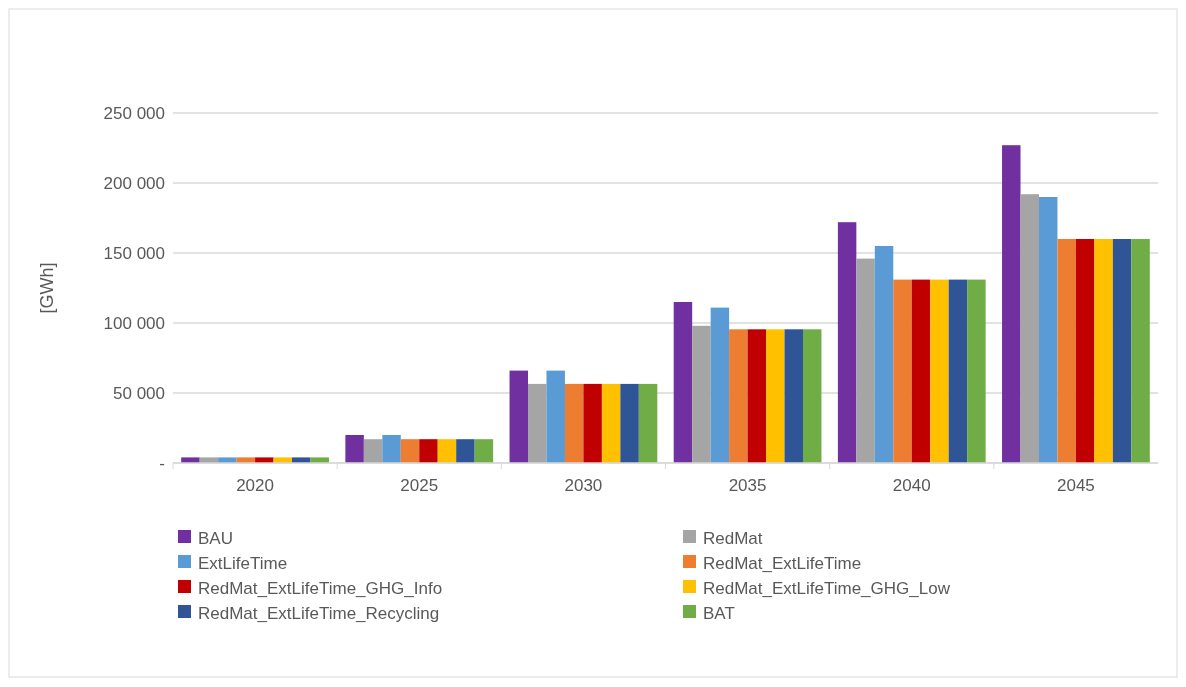 This screenshot has height=687, width=1186. I want to click on legend-label: RedMat_ExtLifeTime, so click(782, 563).